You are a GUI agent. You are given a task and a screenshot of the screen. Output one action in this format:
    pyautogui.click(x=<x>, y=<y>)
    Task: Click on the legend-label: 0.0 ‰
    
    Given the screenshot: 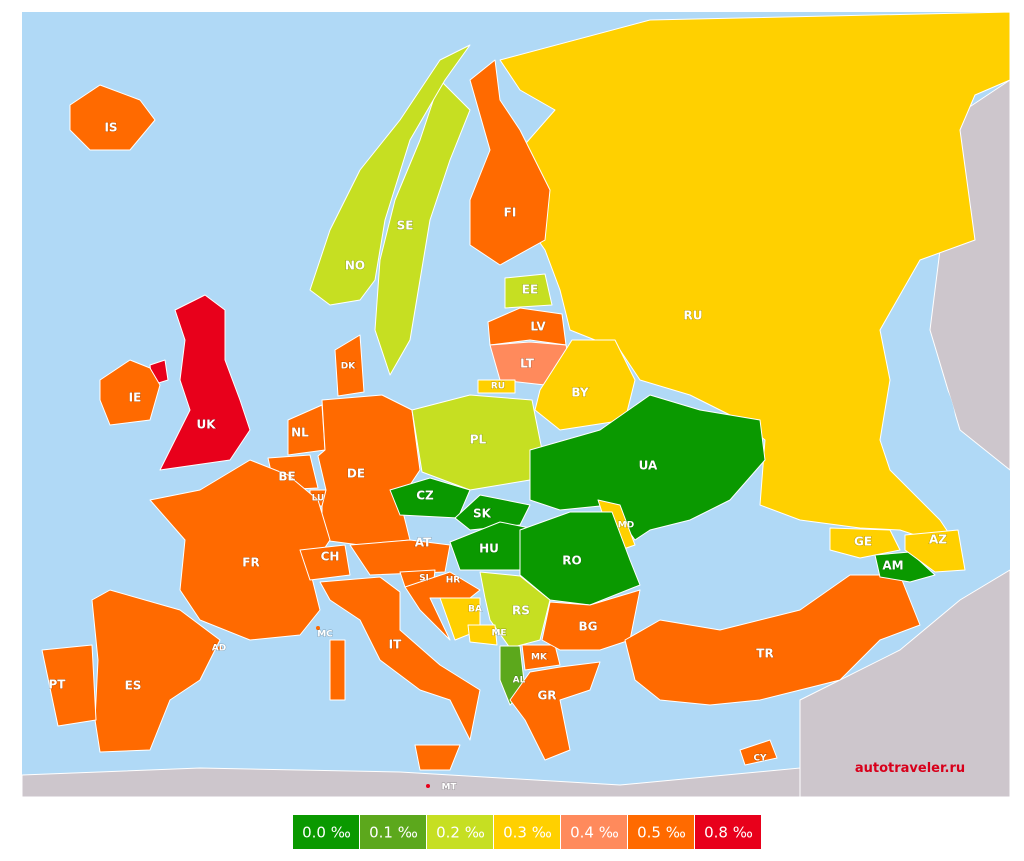 What is the action you would take?
    pyautogui.click(x=326, y=833)
    